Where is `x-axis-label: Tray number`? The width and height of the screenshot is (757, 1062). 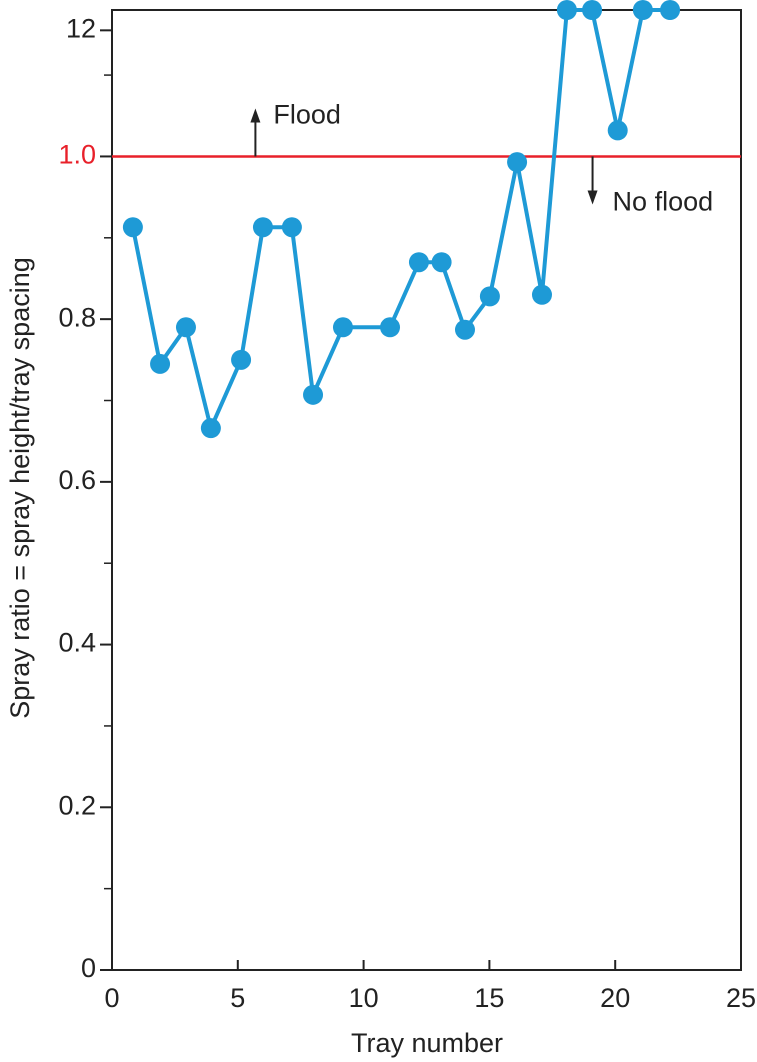
x-axis-label: Tray number is located at coordinates (427, 1043).